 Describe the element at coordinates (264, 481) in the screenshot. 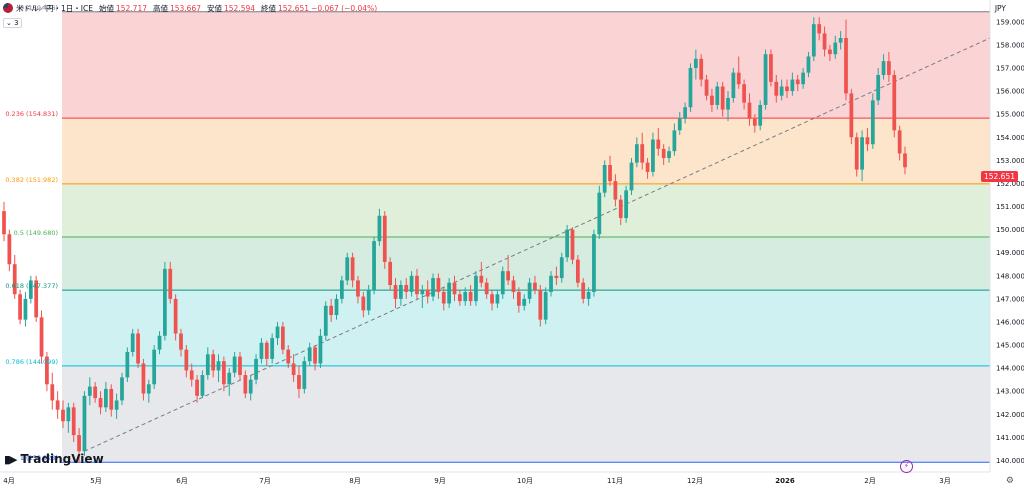

I see `x-tick-label: 7月` at that location.